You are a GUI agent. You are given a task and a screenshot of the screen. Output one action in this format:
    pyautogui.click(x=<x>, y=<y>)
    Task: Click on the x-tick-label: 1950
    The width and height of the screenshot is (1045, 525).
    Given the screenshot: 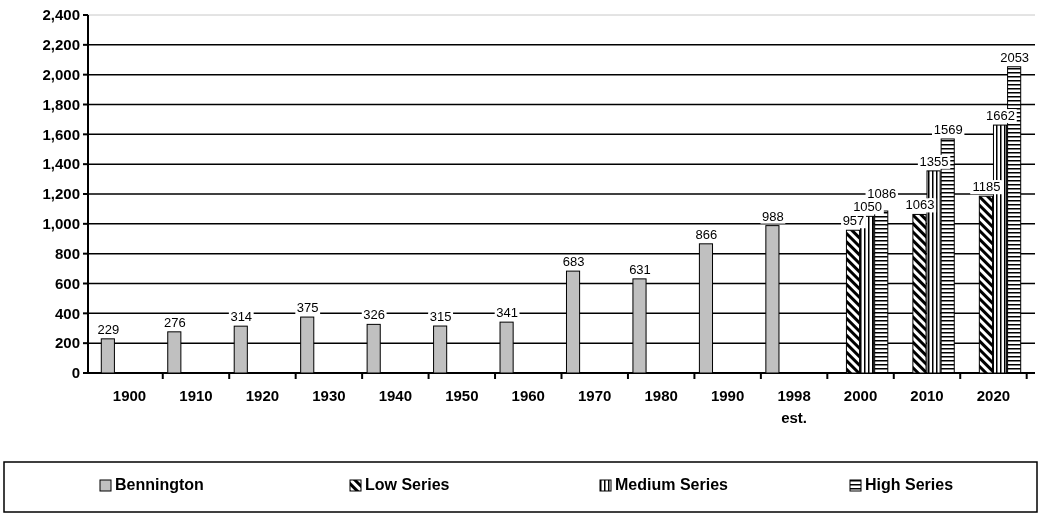 What is the action you would take?
    pyautogui.click(x=462, y=395)
    